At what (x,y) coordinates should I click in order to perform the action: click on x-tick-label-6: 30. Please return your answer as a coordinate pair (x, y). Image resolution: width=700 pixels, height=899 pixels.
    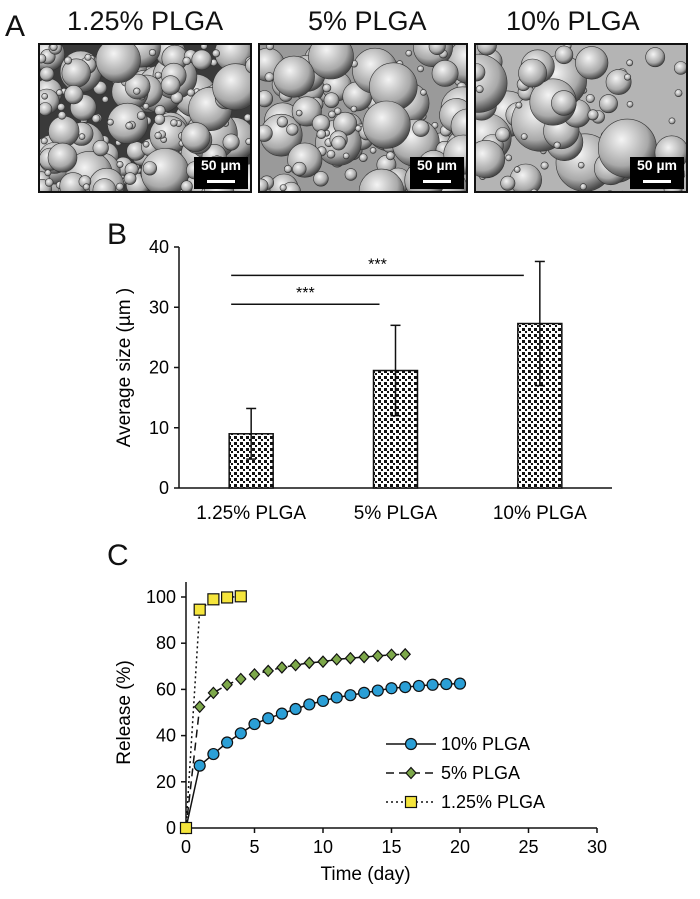
    Looking at the image, I should click on (597, 847).